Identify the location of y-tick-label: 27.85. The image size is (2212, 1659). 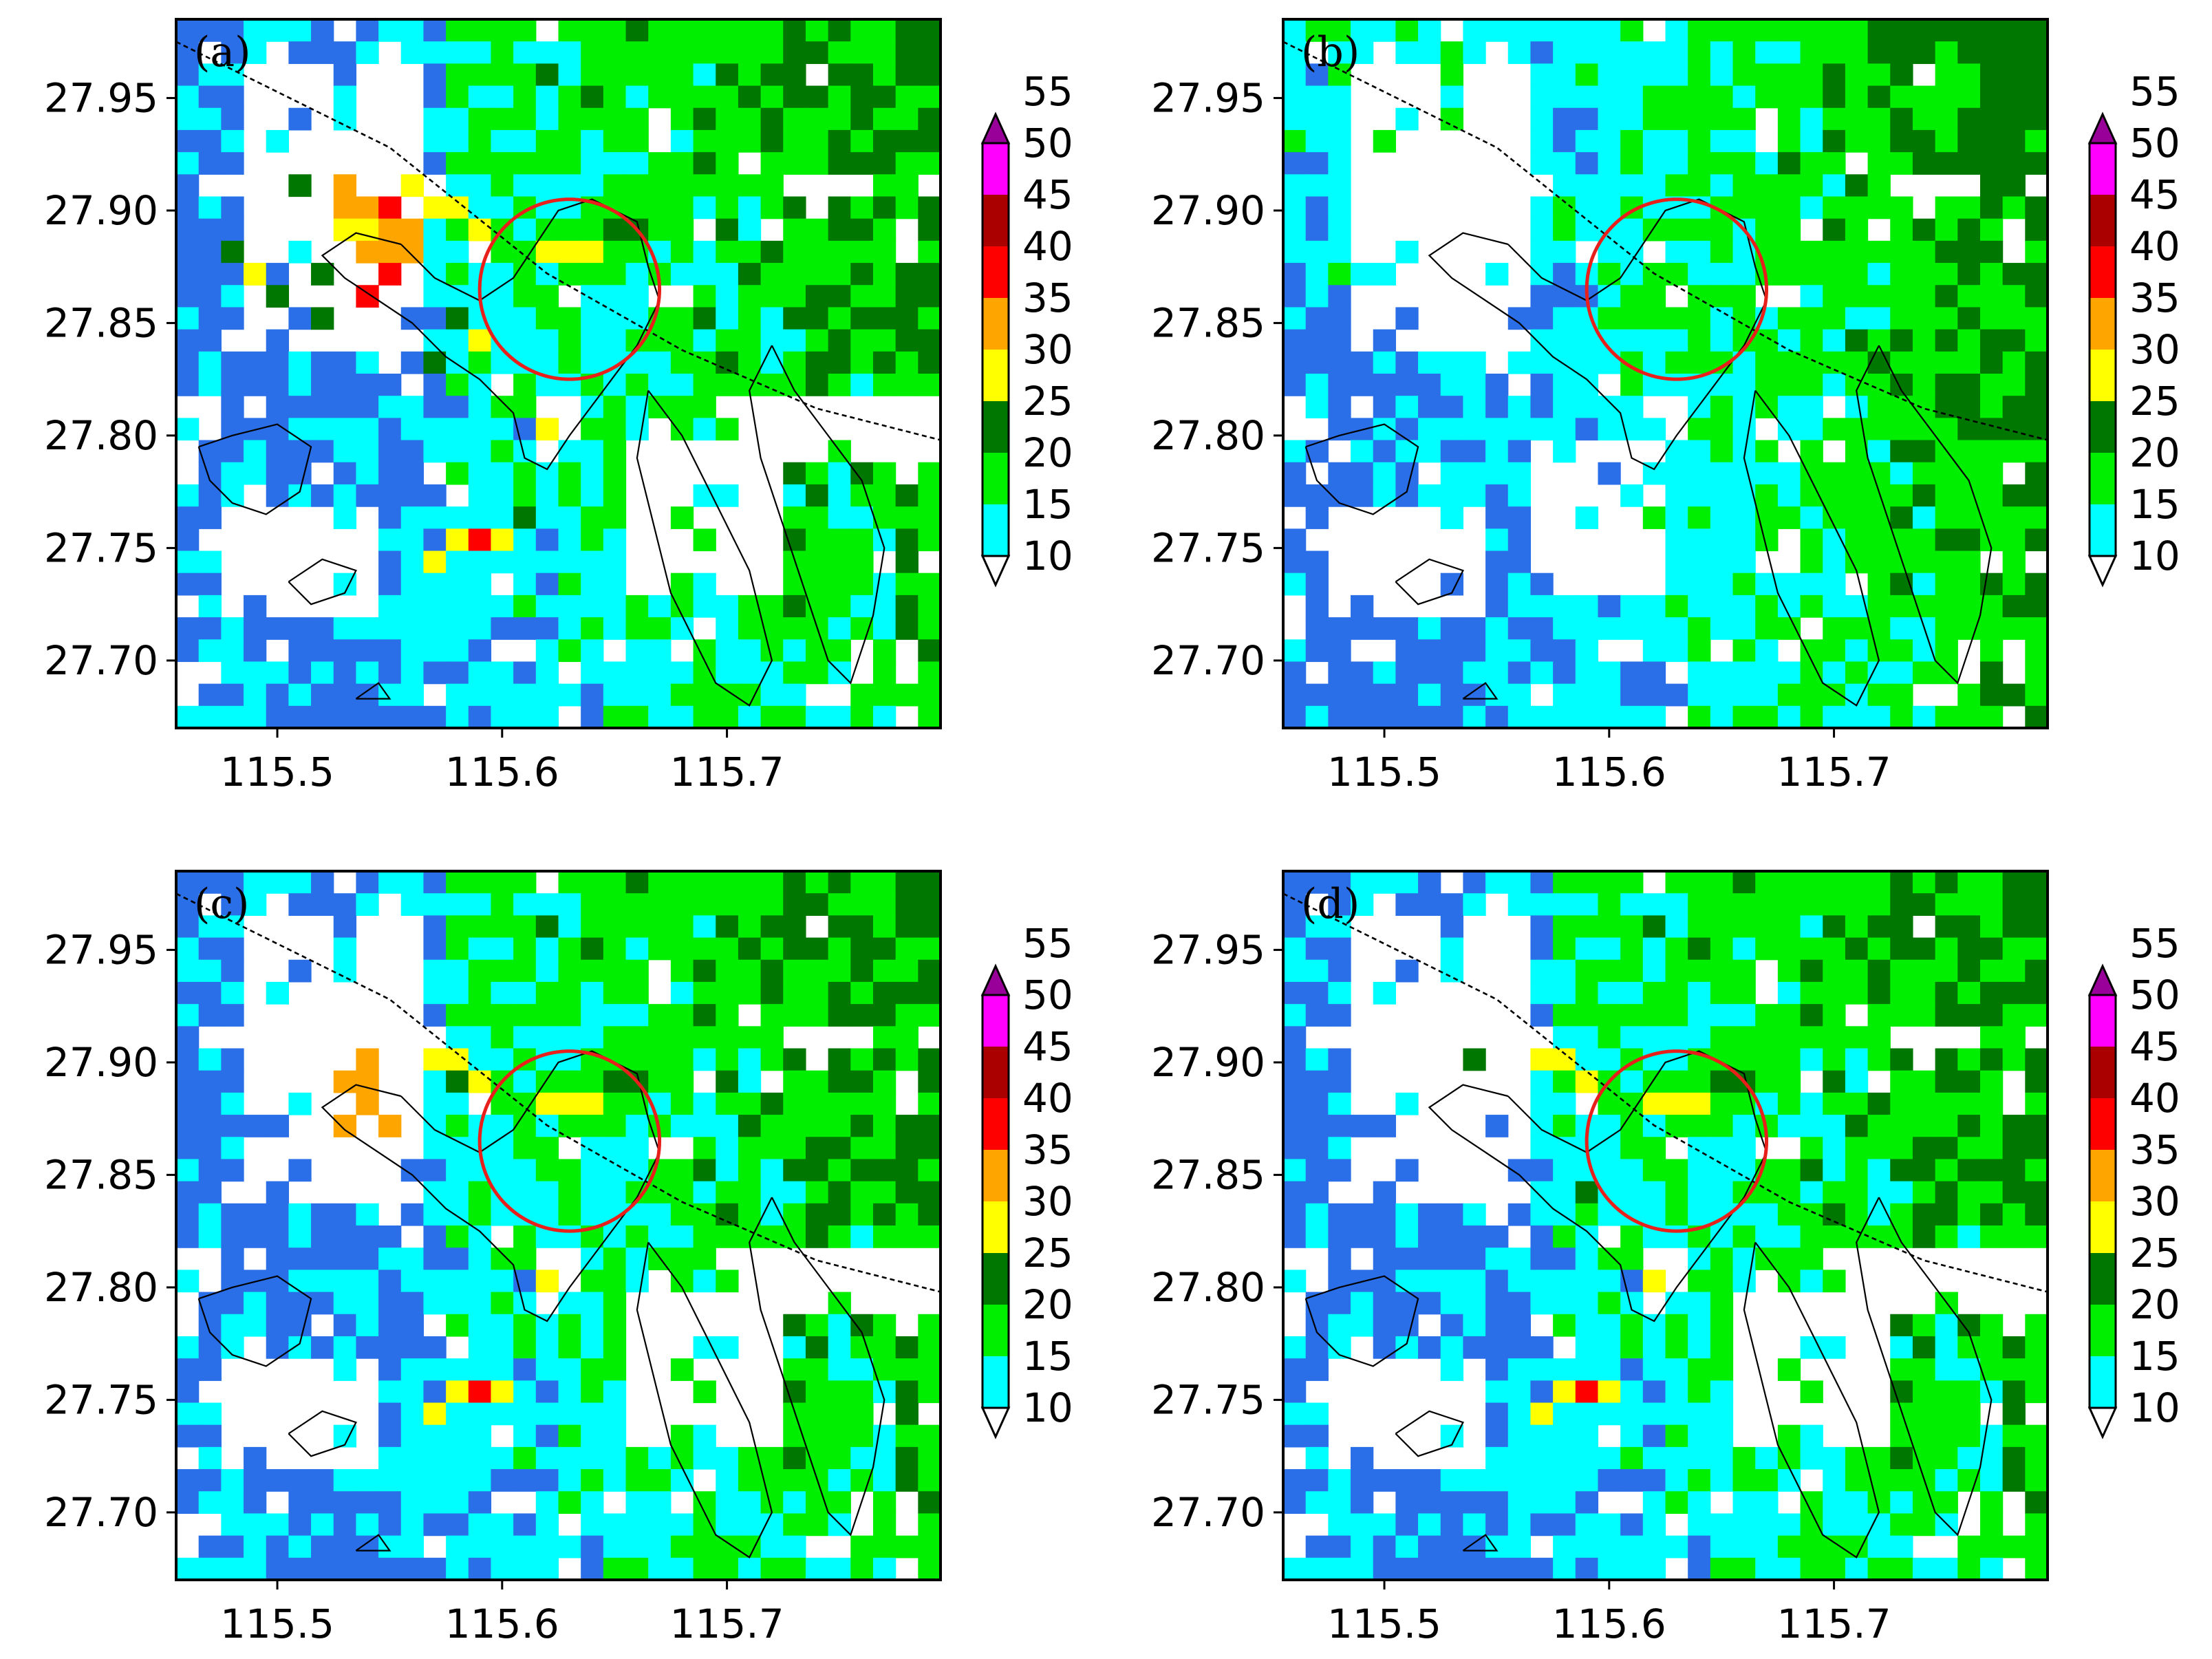
(101, 322).